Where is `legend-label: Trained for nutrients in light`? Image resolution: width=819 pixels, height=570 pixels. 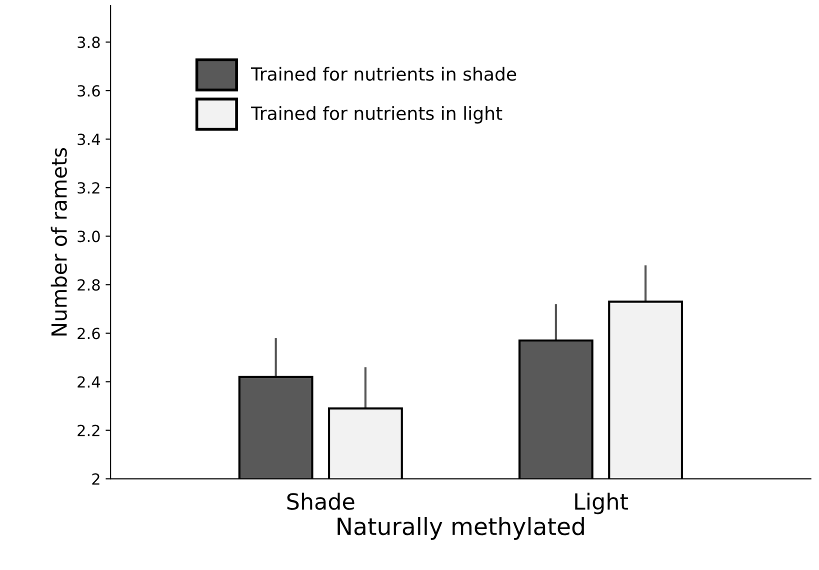
legend-label: Trained for nutrients in light is located at coordinates (376, 115).